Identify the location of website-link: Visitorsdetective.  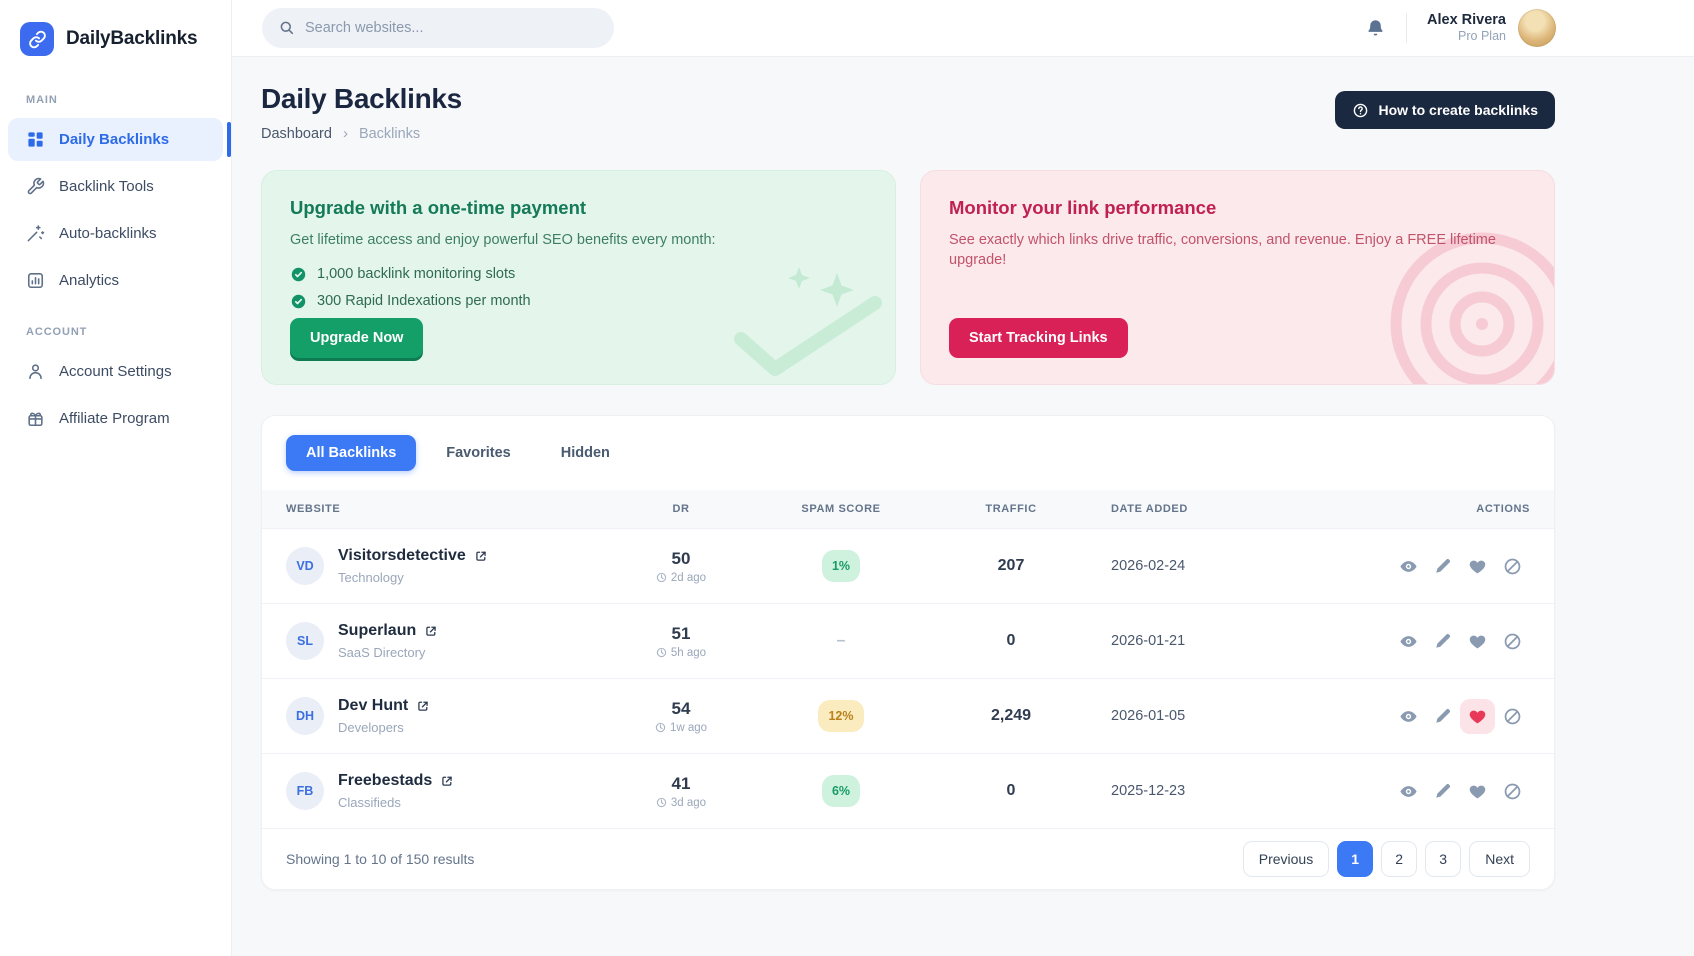
(413, 556).